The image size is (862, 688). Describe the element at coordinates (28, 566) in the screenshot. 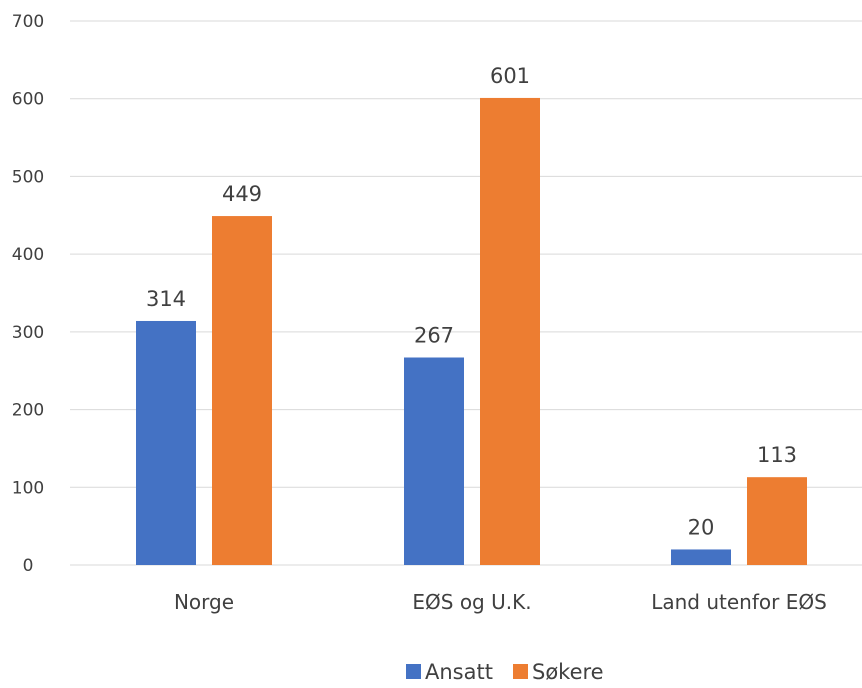

I see `y-tick-label: 0` at that location.